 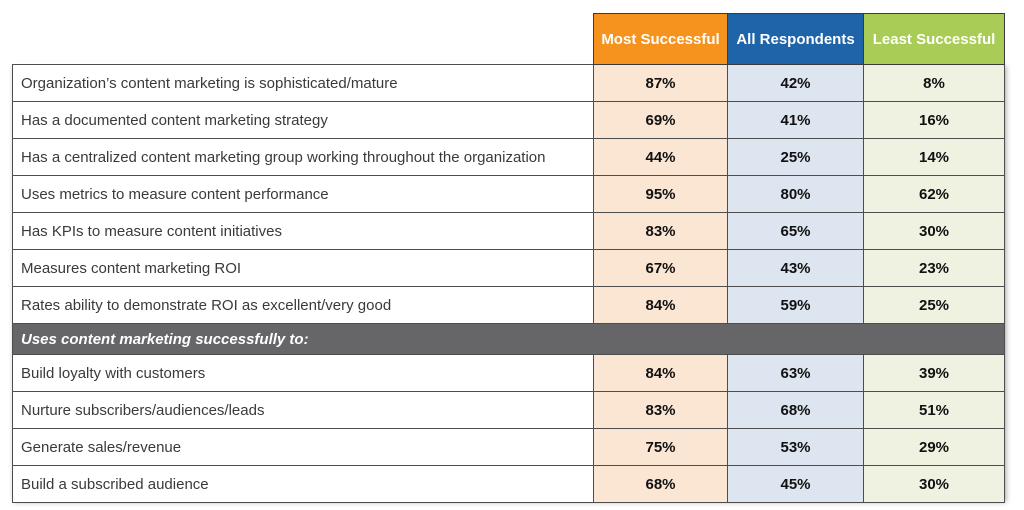 What do you see at coordinates (934, 157) in the screenshot?
I see `value-least-successful: 14%` at bounding box center [934, 157].